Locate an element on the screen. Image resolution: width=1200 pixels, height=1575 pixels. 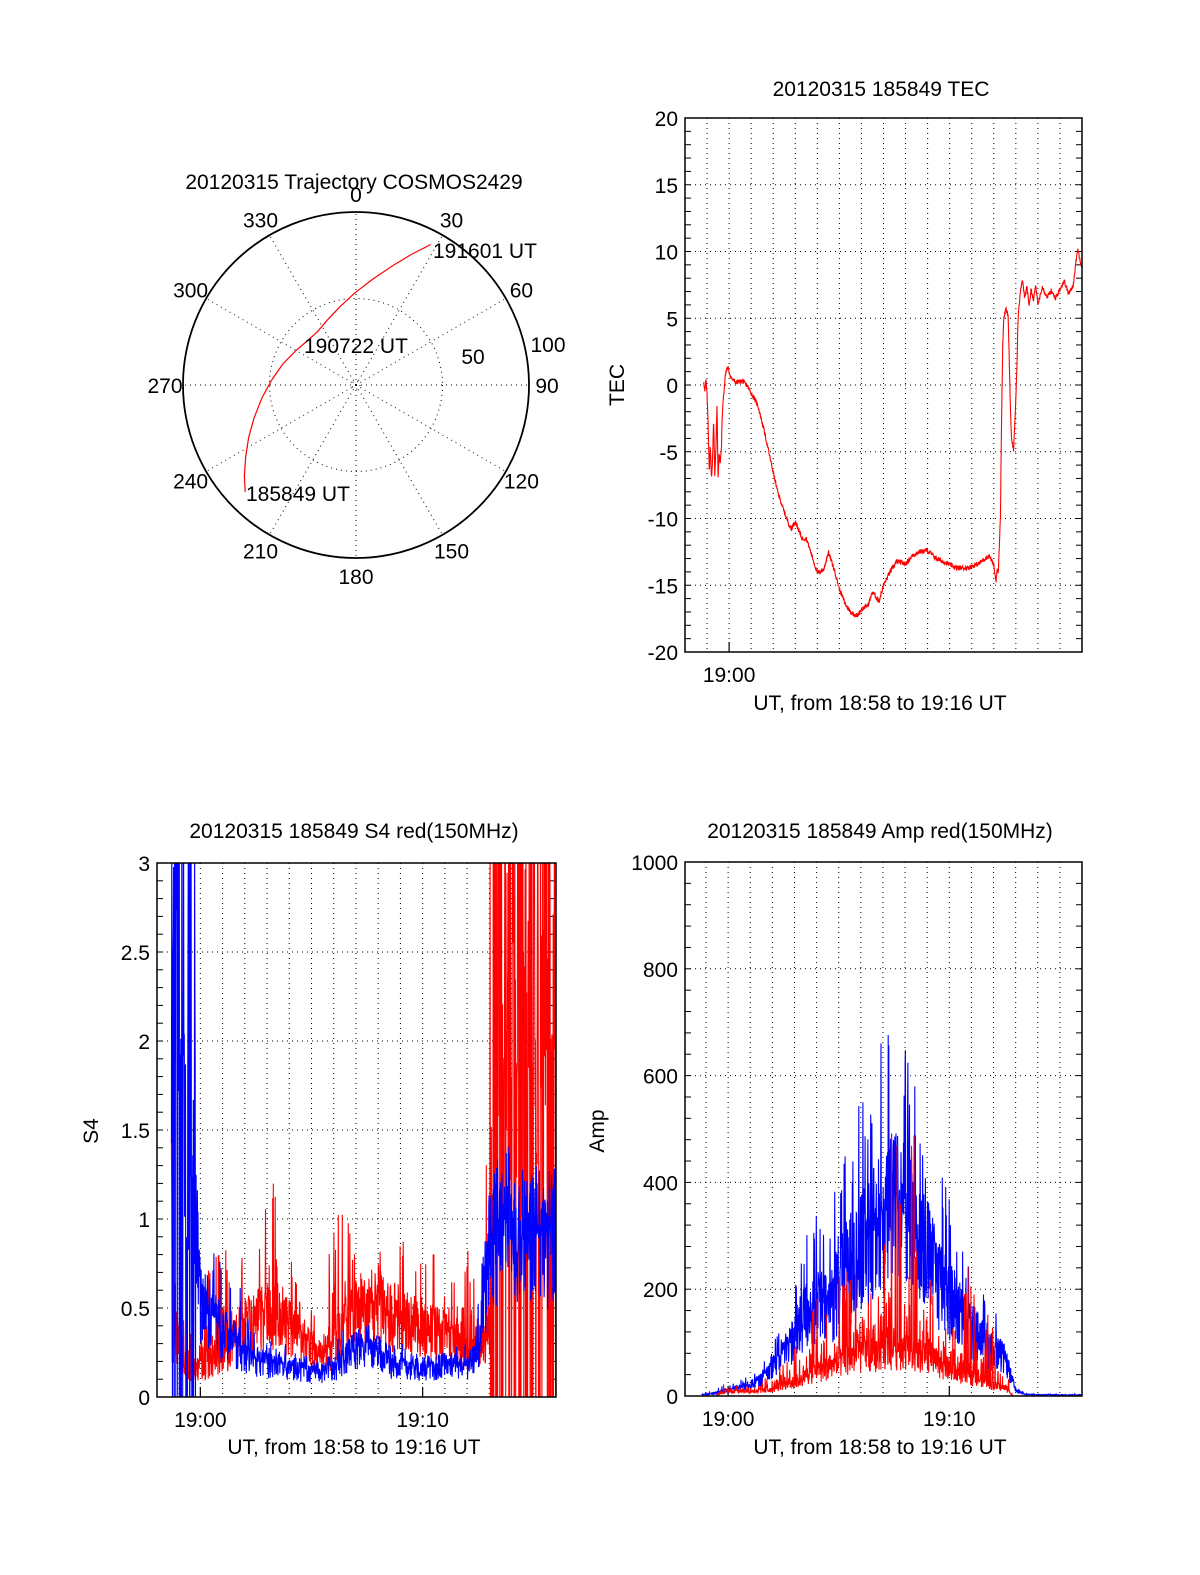
s4-title: 20120315 185849 S4 red(150MHz) is located at coordinates (353, 831).